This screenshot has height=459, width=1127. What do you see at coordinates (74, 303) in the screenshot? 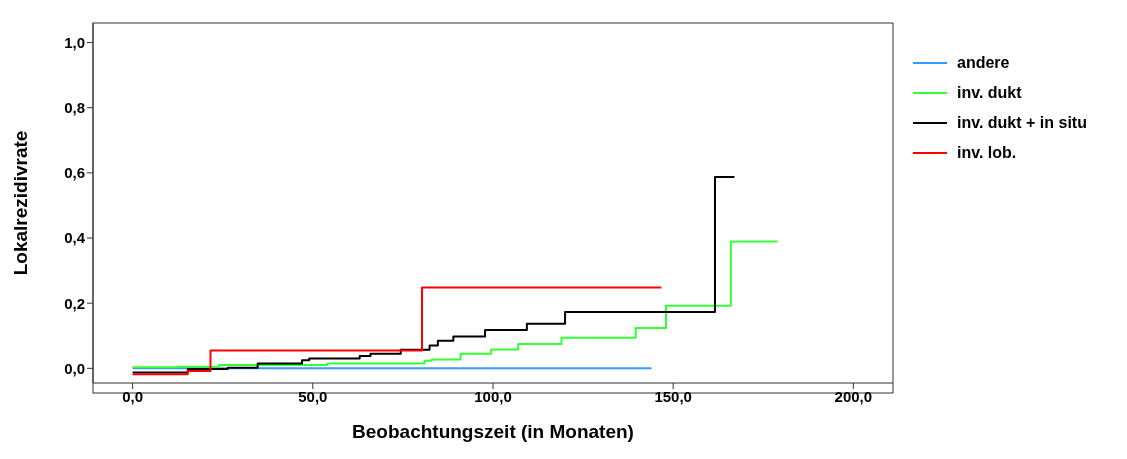
I see `y-tick-label: 0,2` at bounding box center [74, 303].